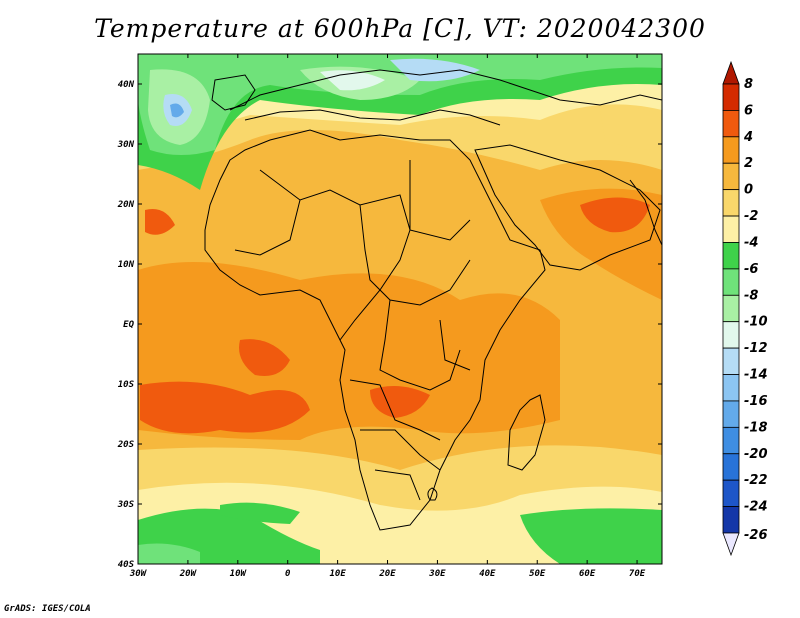 This screenshot has height=618, width=800. I want to click on lon-tick-label: 20W, so click(188, 574).